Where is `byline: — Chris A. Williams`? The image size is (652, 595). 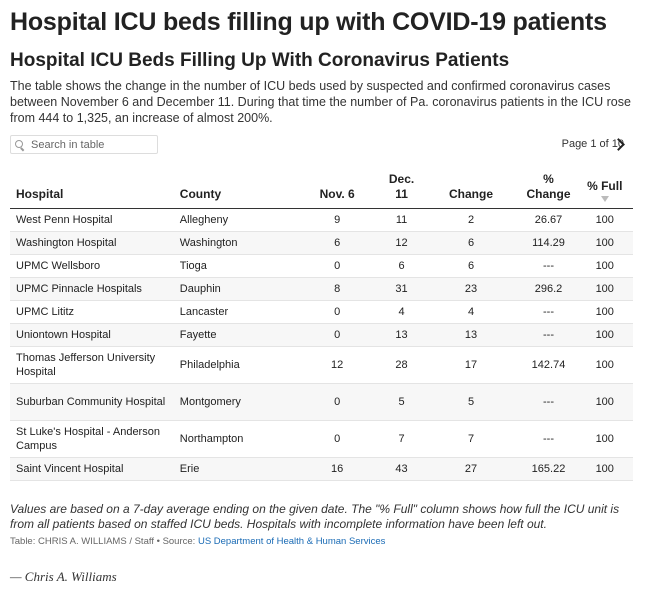 byline: — Chris A. Williams is located at coordinates (63, 576).